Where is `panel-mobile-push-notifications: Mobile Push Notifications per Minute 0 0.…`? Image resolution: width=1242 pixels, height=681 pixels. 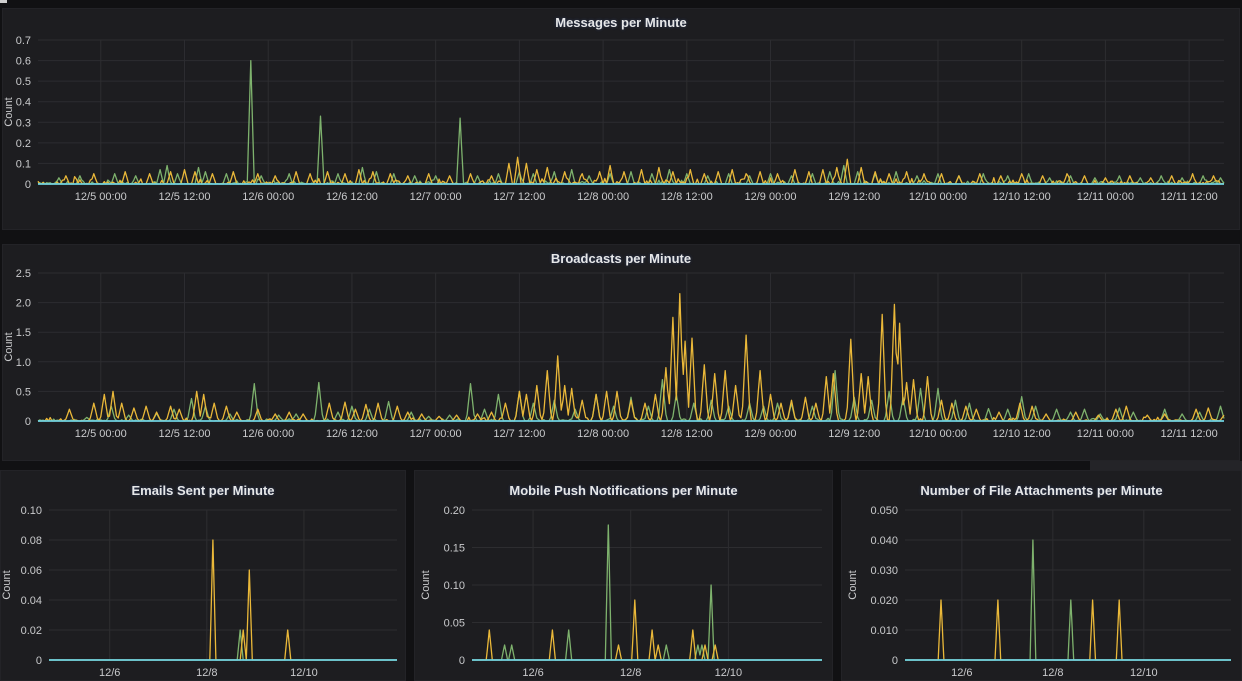
panel-mobile-push-notifications: Mobile Push Notifications per Minute 0 0.… is located at coordinates (623, 575).